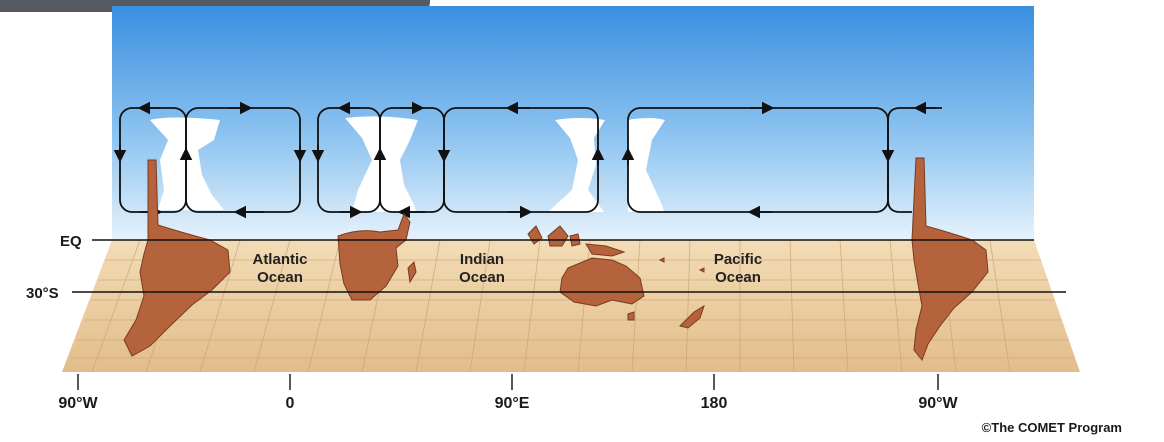 The height and width of the screenshot is (442, 1164). Describe the element at coordinates (482, 277) in the screenshot. I see `indian-label-line2: Ocean` at that location.